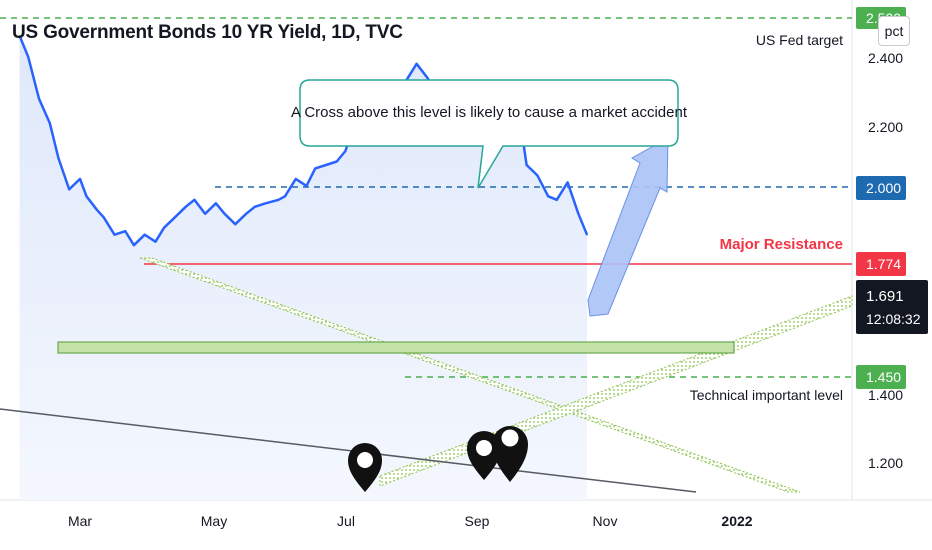  Describe the element at coordinates (893, 319) in the screenshot. I see `countdown-text: 12:08:32` at that location.